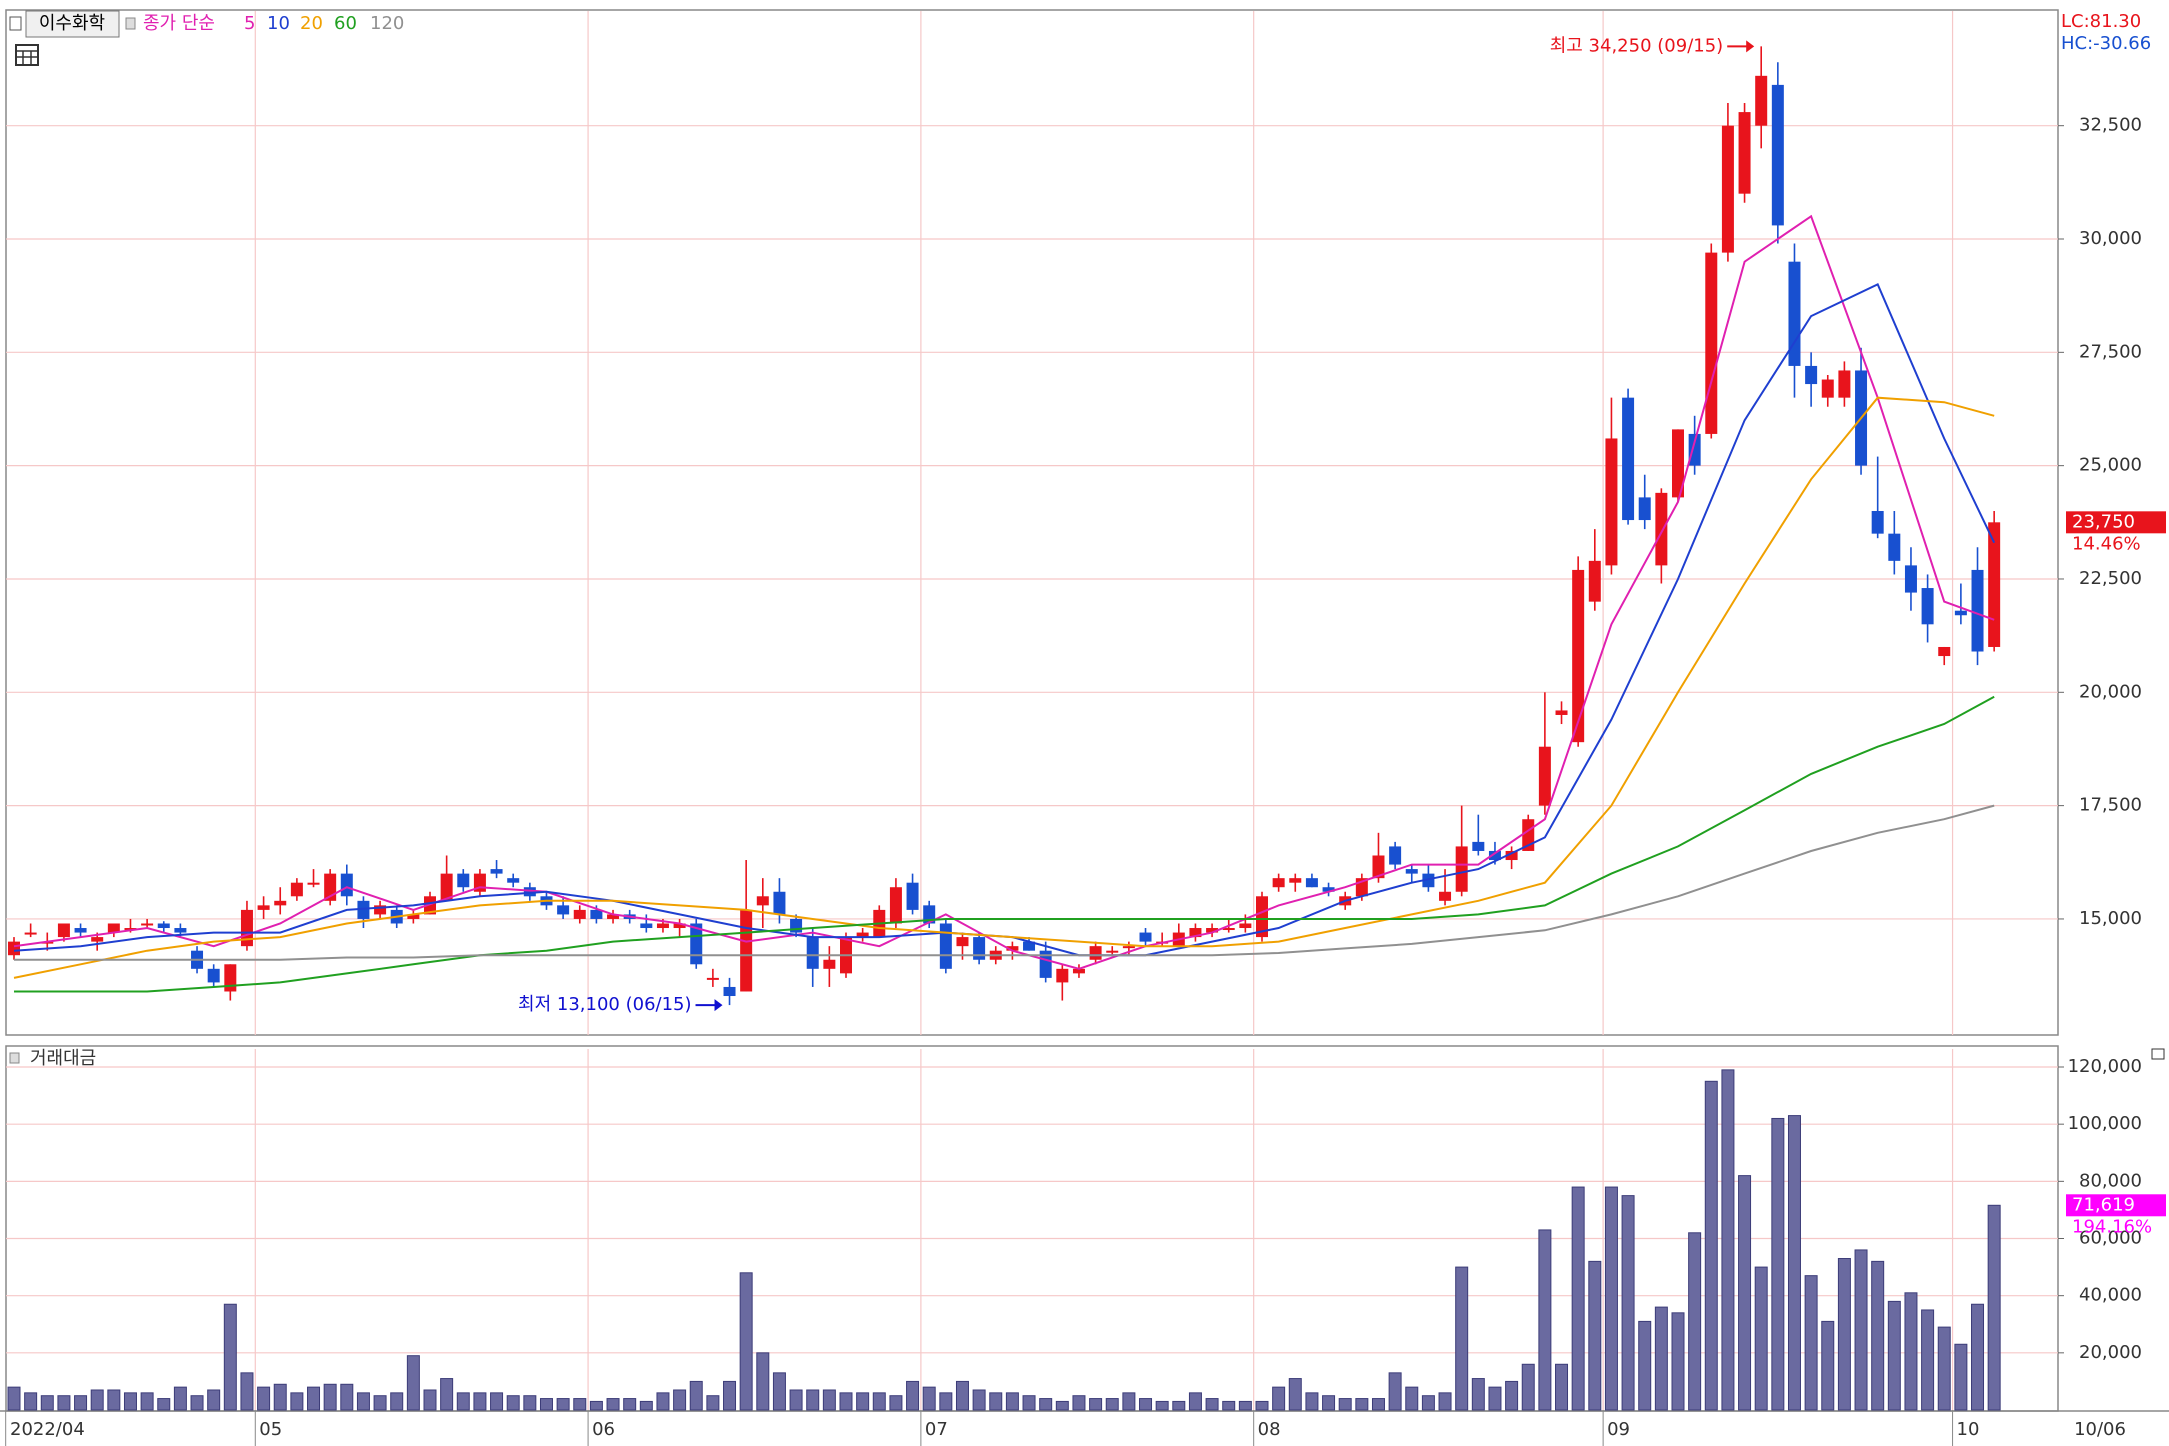 This screenshot has height=1446, width=2169. Describe the element at coordinates (2110, 351) in the screenshot. I see `y-tick-label: 27,500` at that location.